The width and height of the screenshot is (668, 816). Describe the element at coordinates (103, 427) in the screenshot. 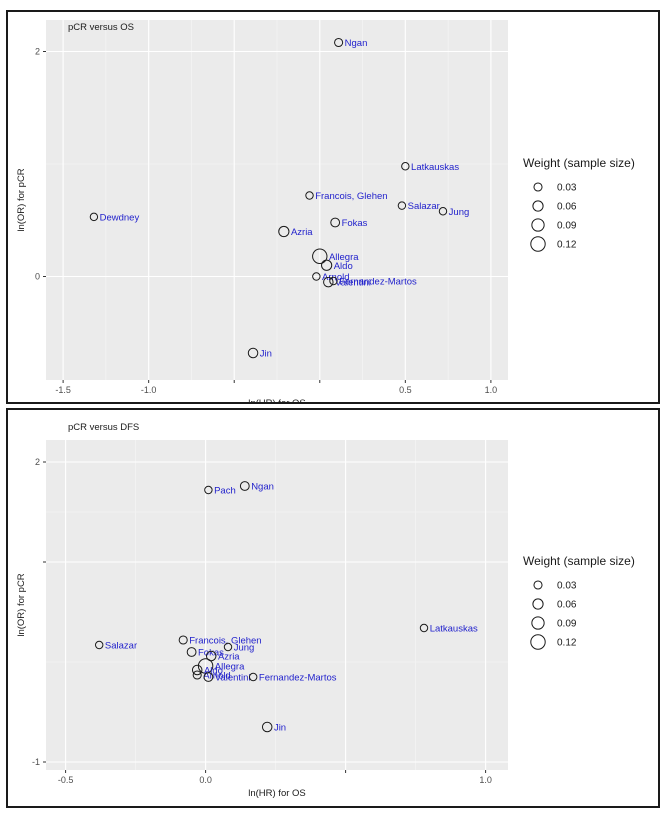

I see `chart-title: pCR versus DFS` at that location.